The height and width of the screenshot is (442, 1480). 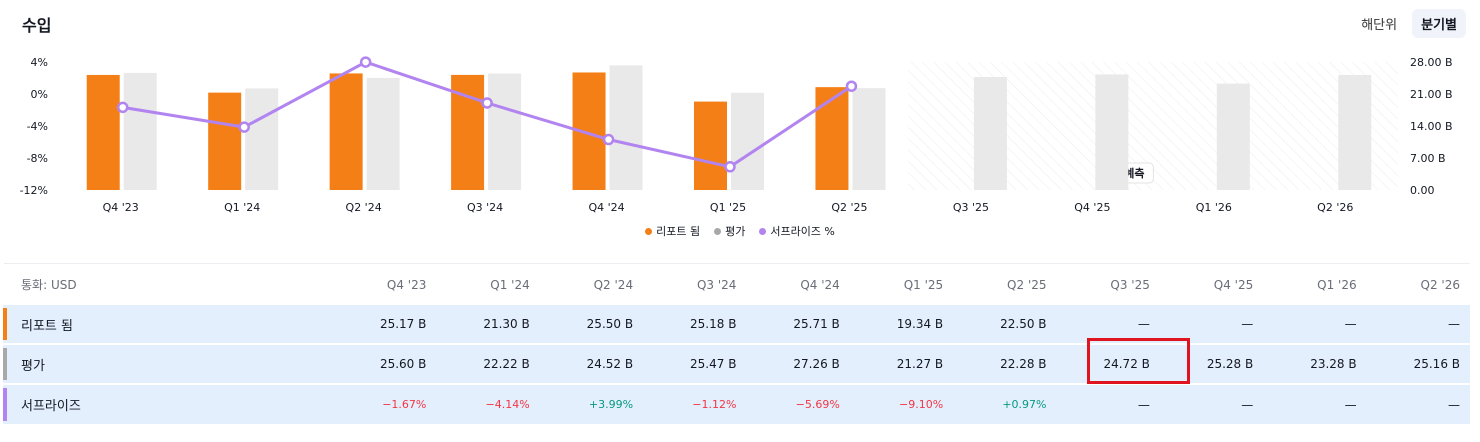 I want to click on table-cell: 25.71 B, so click(x=798, y=323).